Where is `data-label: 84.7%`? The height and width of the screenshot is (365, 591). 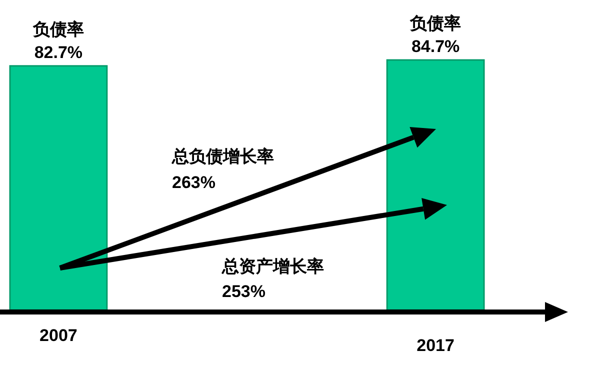 data-label: 84.7% is located at coordinates (435, 46).